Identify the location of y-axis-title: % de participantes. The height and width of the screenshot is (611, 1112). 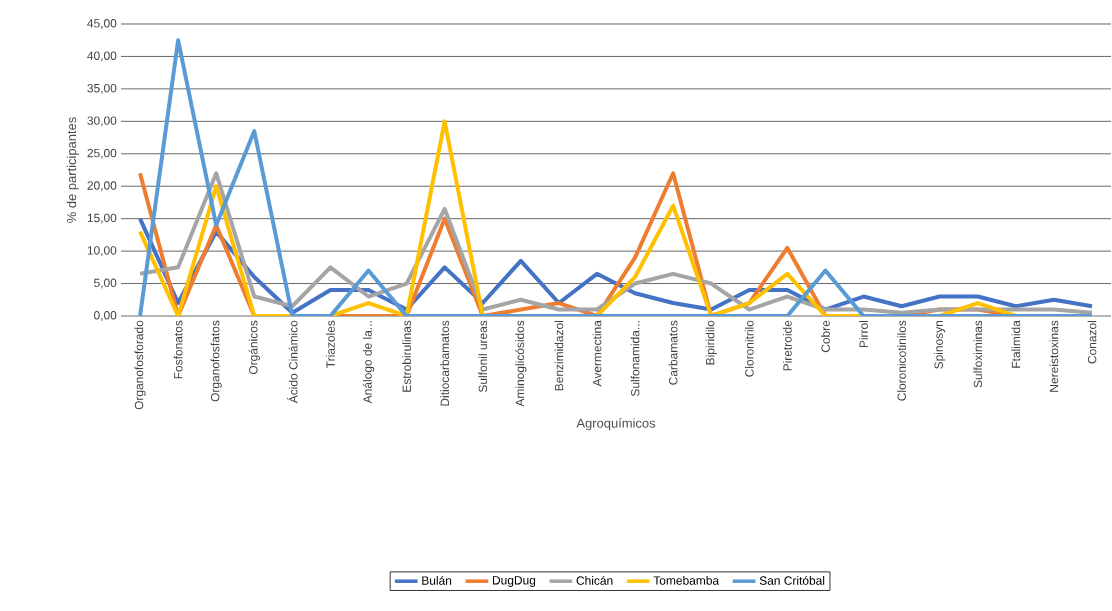
(72, 170).